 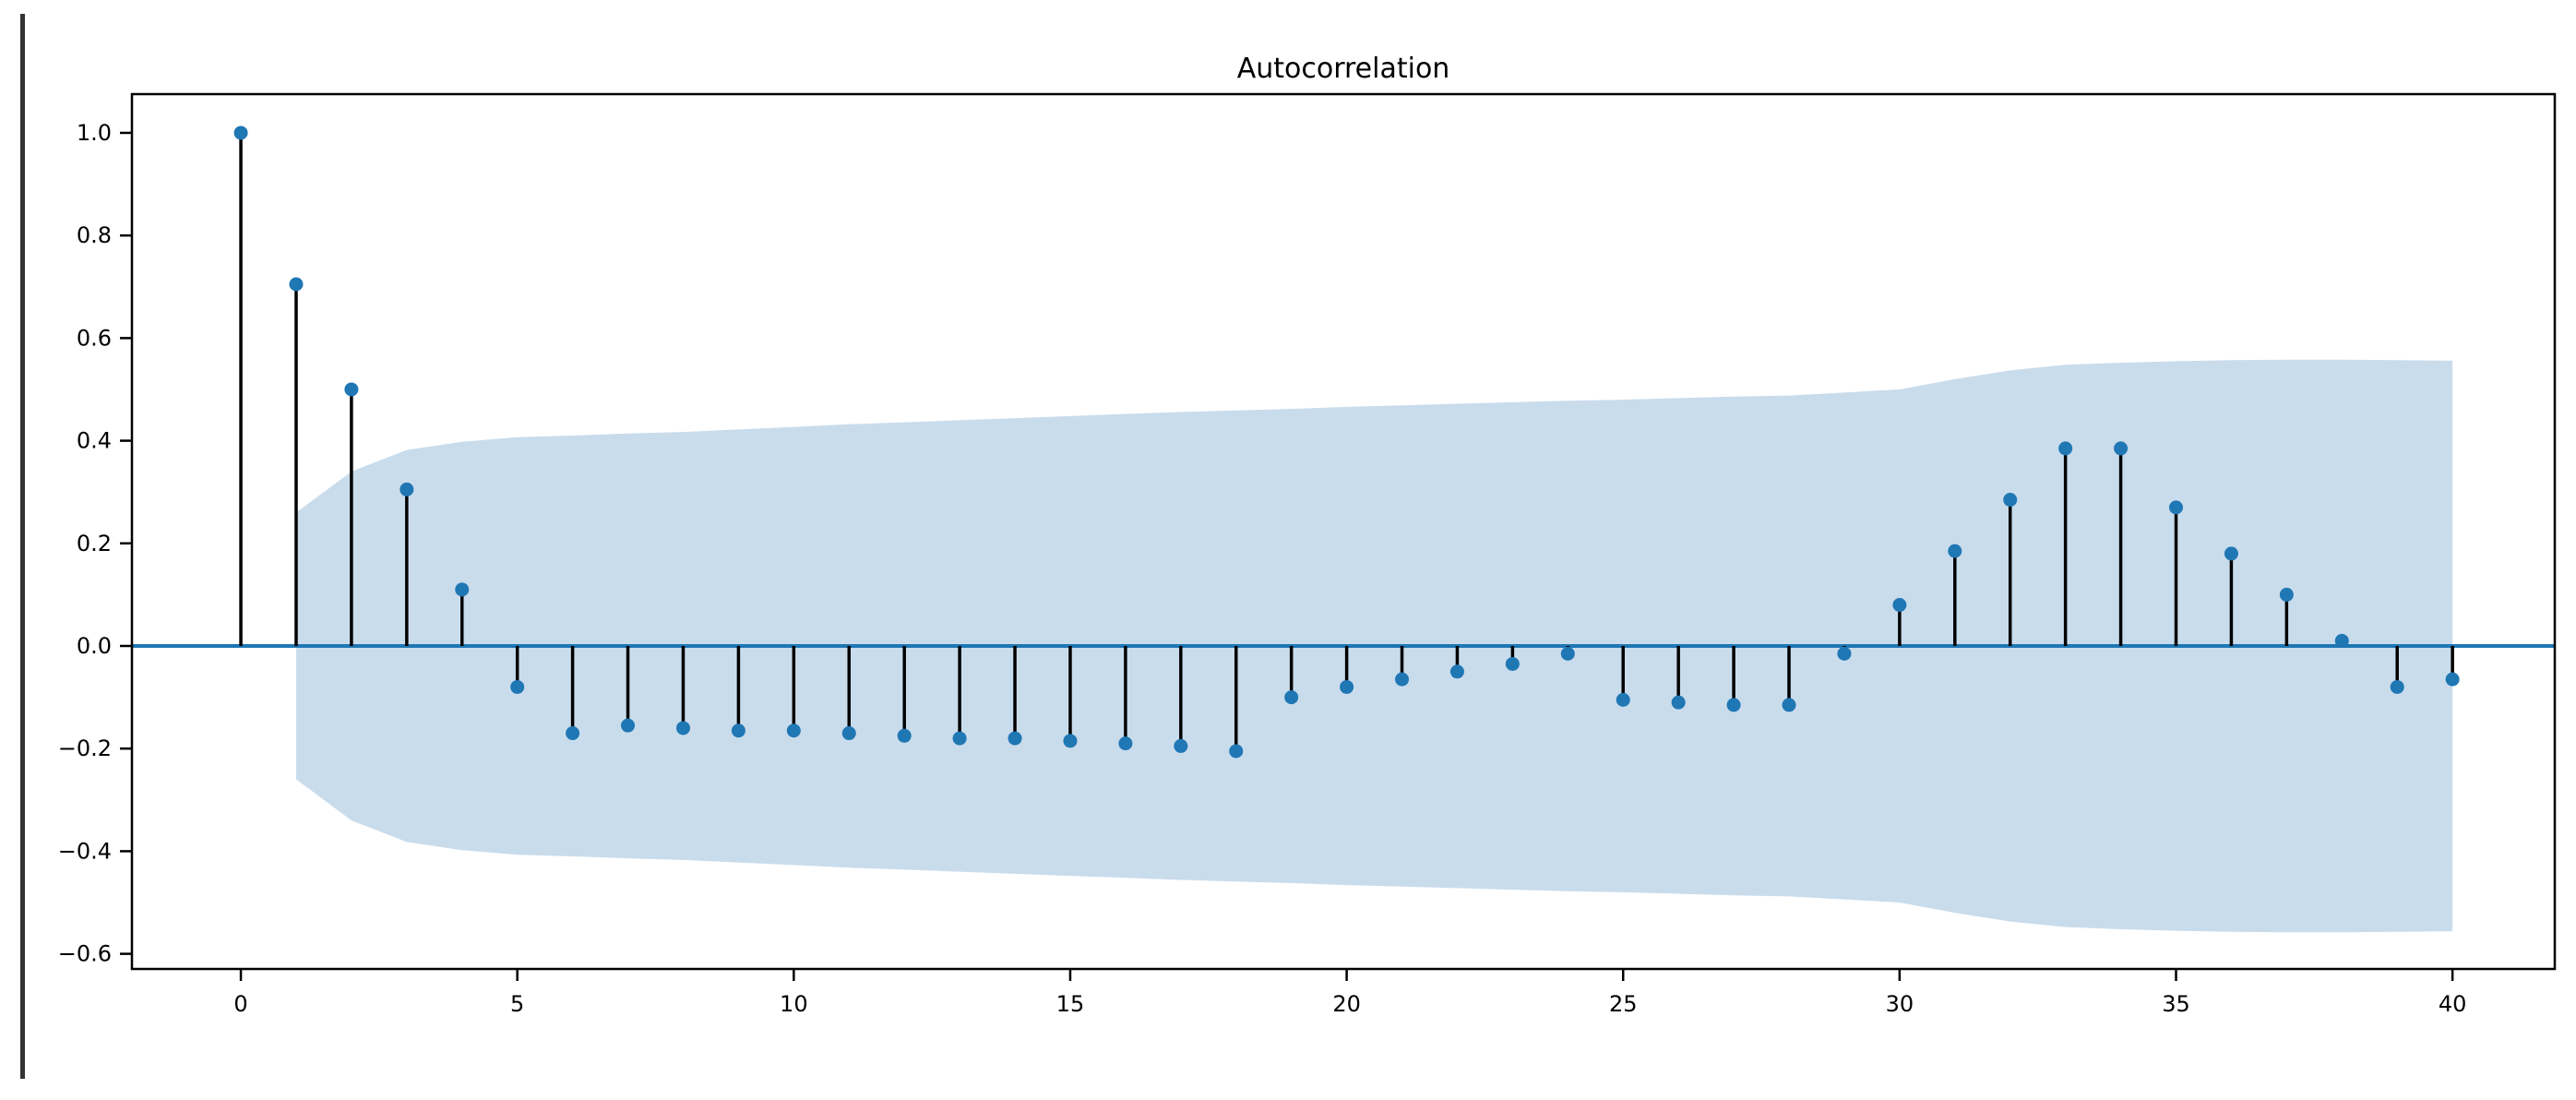 I want to click on y-tick-label: 0.0, so click(x=95, y=646).